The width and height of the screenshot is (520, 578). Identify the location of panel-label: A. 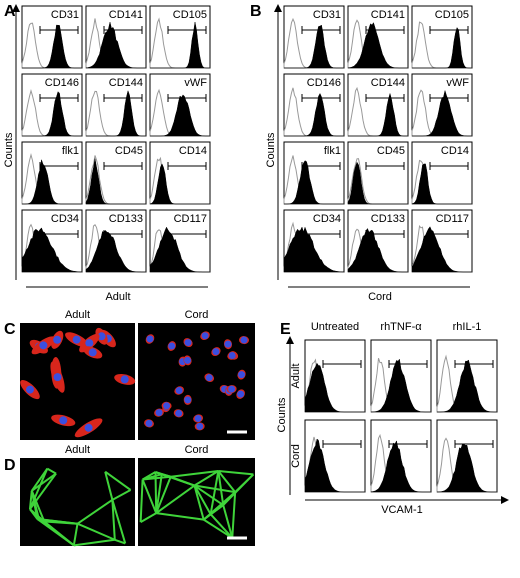
(10, 11).